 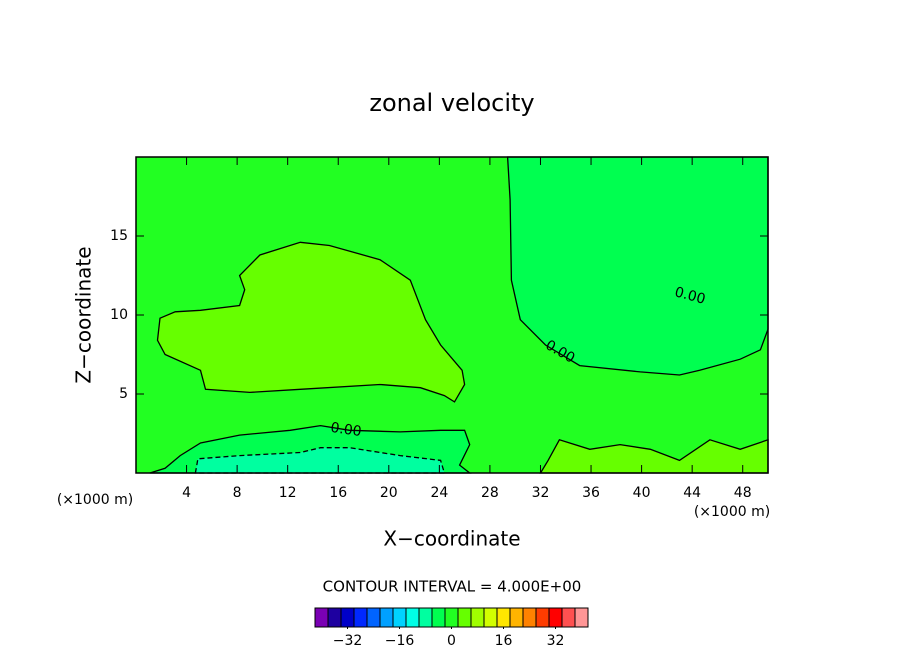 What do you see at coordinates (123, 394) in the screenshot?
I see `y-tick-label: 5` at bounding box center [123, 394].